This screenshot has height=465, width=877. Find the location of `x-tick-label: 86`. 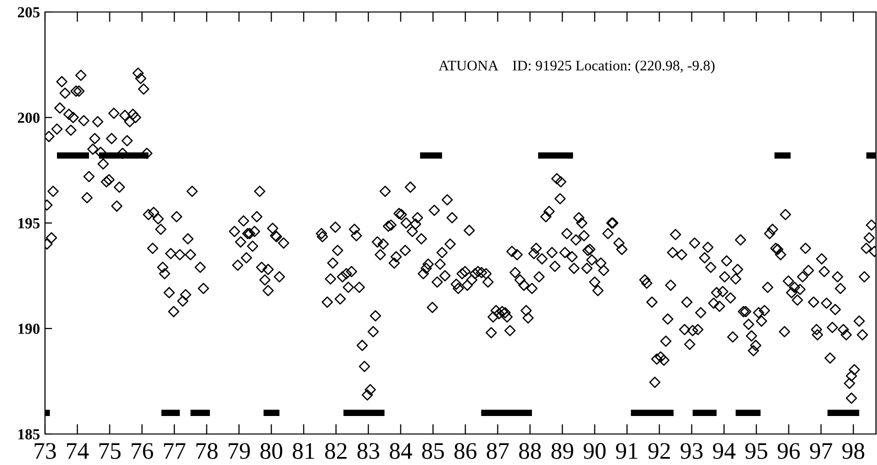

x-tick-label: 86 is located at coordinates (465, 451).